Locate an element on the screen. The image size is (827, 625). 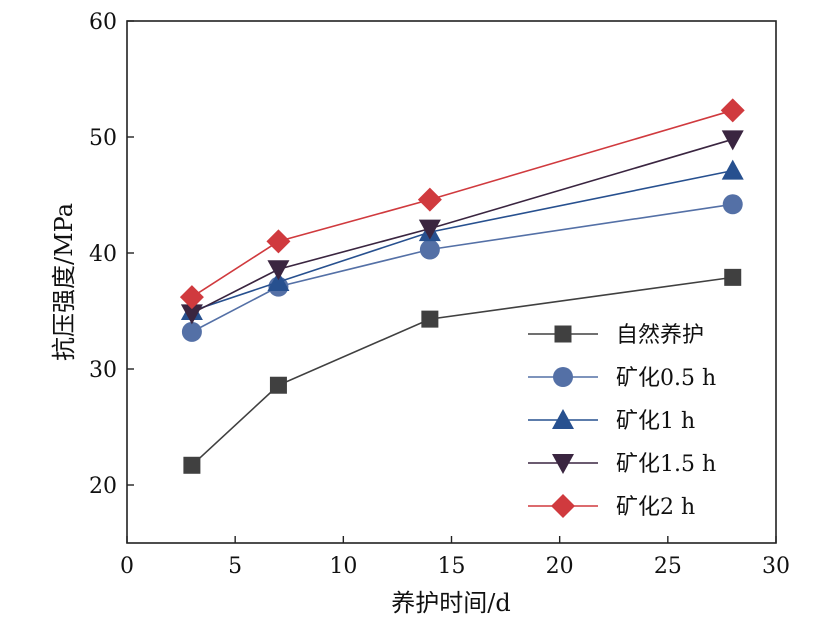
x-tick-label: 0 is located at coordinates (127, 566).